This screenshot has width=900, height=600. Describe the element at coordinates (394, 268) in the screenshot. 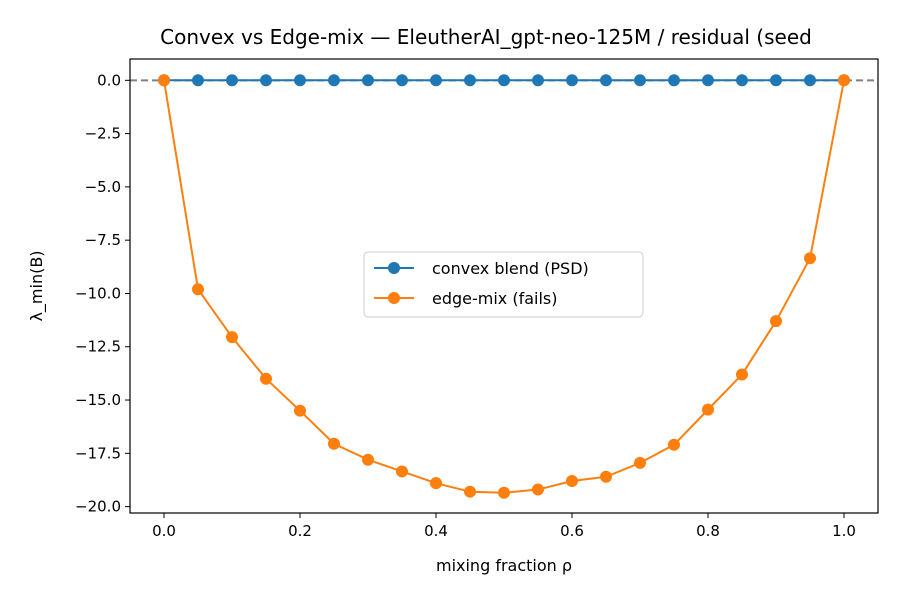

I see `legend-swatch-convex-blend-marker` at that location.